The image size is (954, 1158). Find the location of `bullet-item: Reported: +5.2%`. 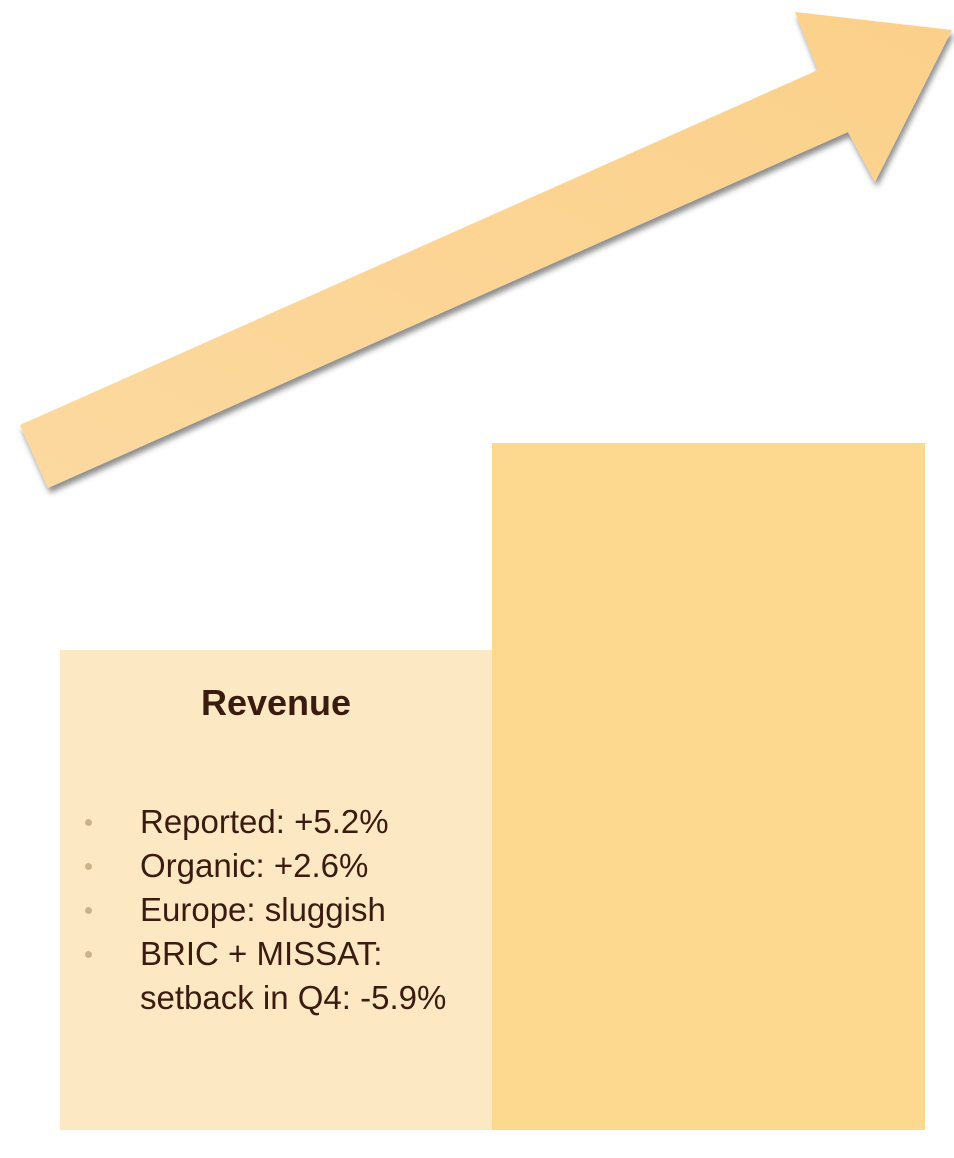

bullet-item: Reported: +5.2% is located at coordinates (277, 822).